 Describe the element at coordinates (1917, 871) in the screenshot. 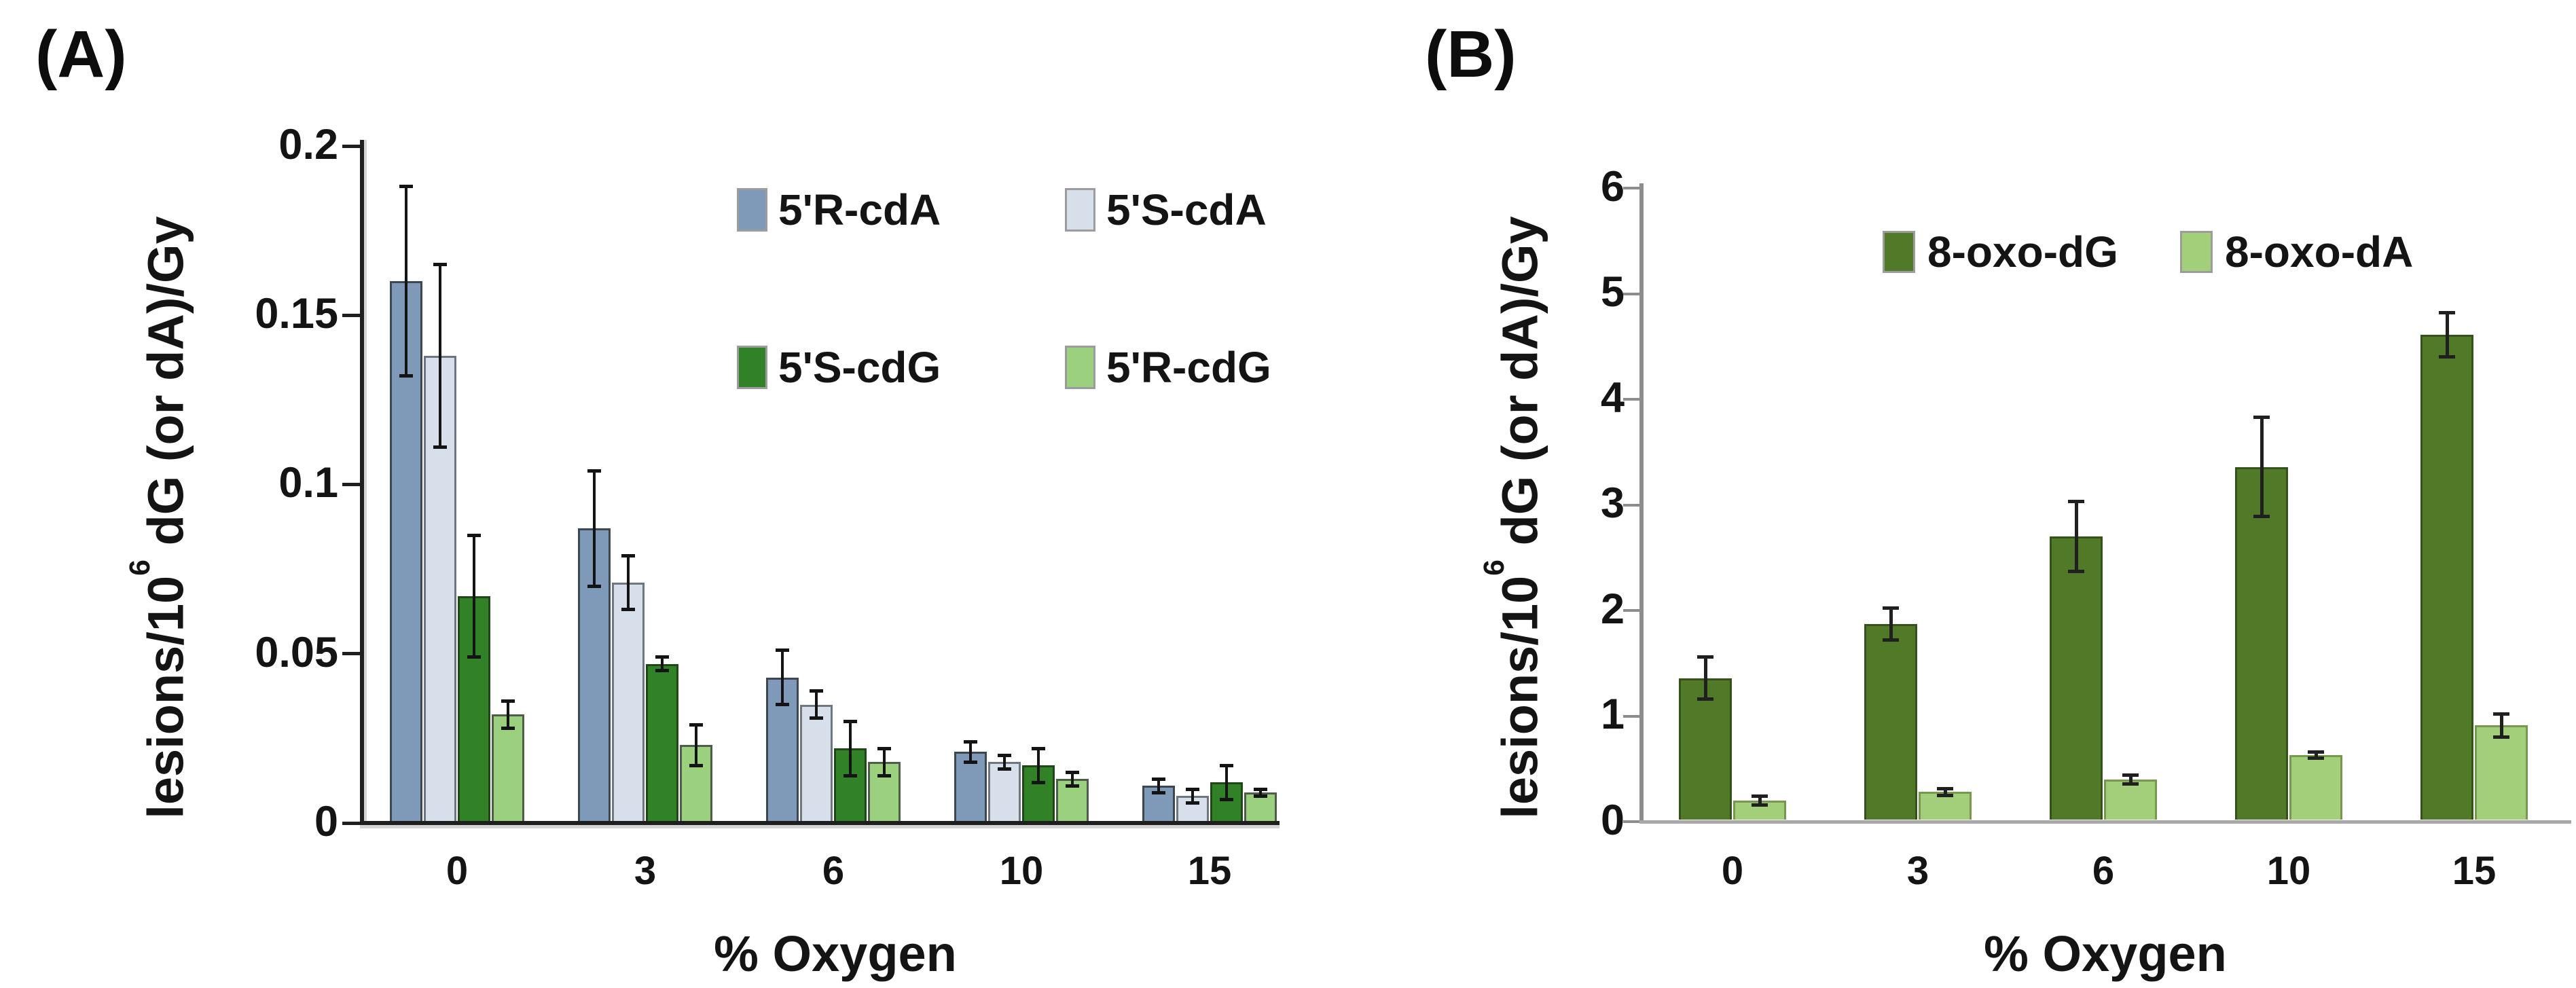

I see `x-tick-label: 3` at that location.